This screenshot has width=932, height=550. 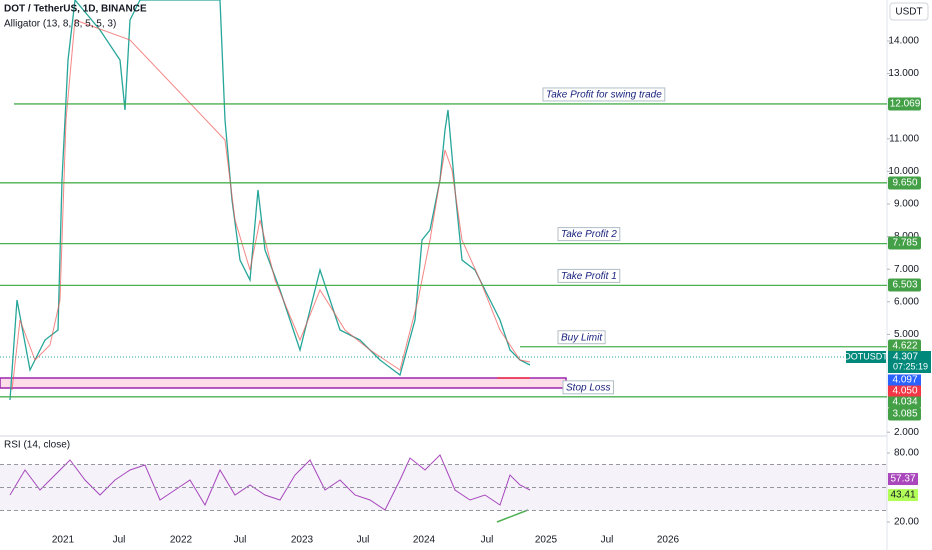 I want to click on level-badge-label: 12.069, so click(x=905, y=104).